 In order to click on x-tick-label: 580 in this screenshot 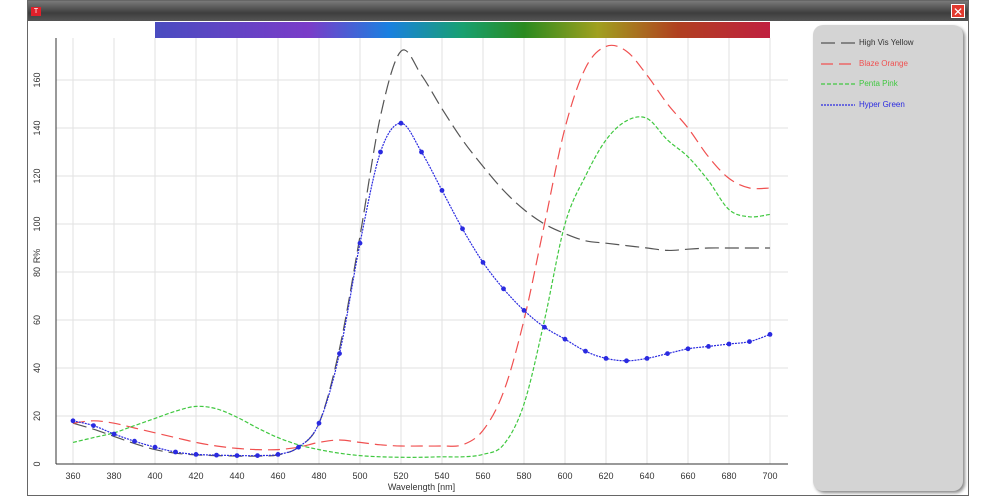, I will do `click(523, 476)`.